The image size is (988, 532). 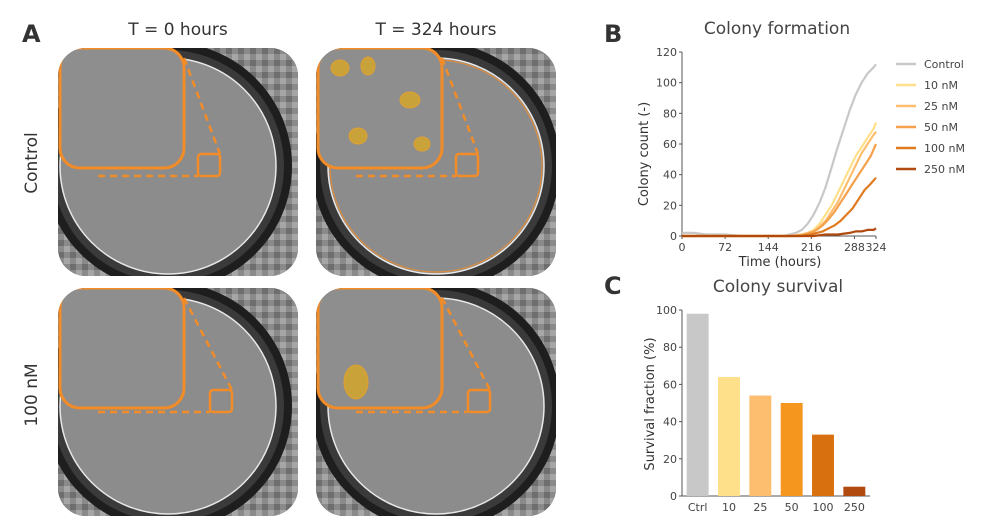 What do you see at coordinates (780, 262) in the screenshot?
I see `chart-b-xlabel: Time (hours)` at bounding box center [780, 262].